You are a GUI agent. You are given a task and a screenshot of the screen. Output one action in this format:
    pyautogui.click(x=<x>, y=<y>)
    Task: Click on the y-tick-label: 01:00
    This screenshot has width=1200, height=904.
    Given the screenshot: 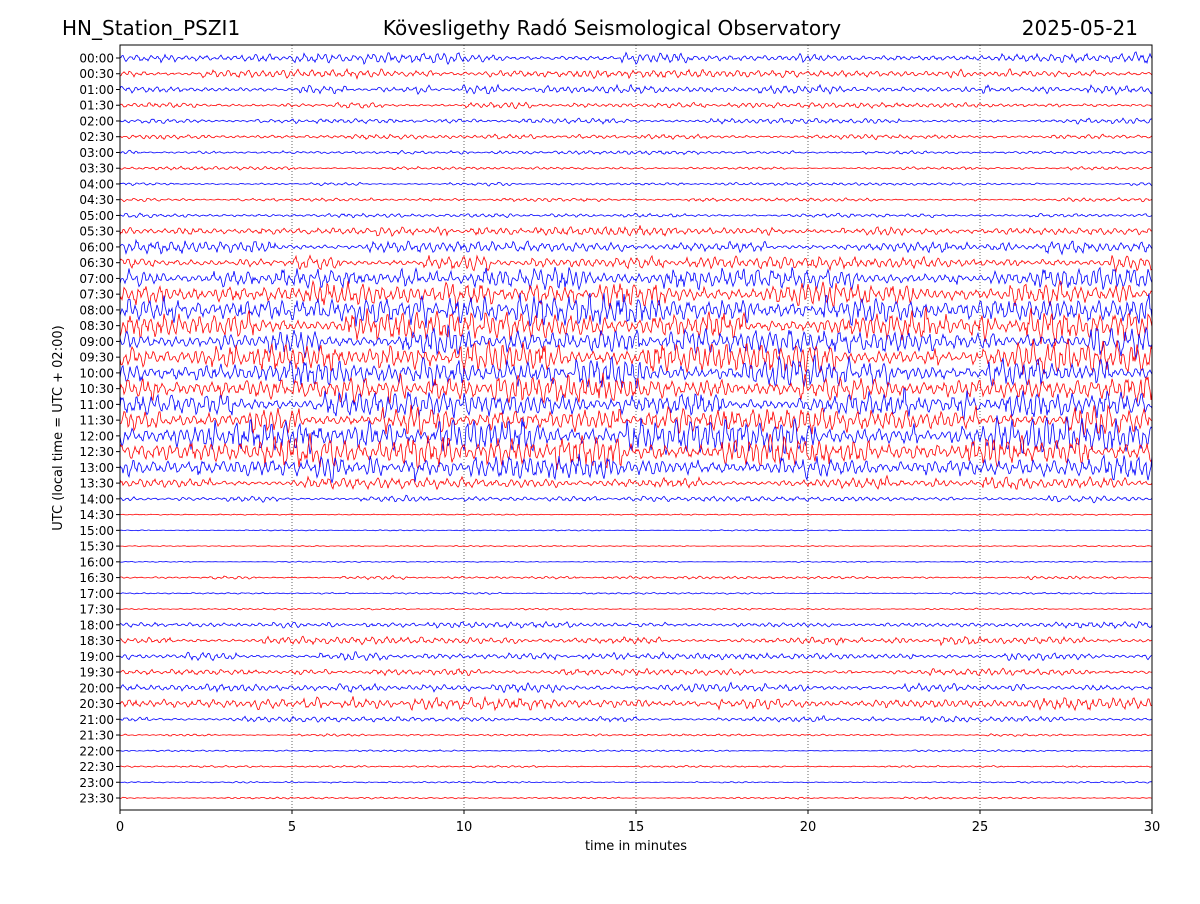 What is the action you would take?
    pyautogui.click(x=96, y=90)
    